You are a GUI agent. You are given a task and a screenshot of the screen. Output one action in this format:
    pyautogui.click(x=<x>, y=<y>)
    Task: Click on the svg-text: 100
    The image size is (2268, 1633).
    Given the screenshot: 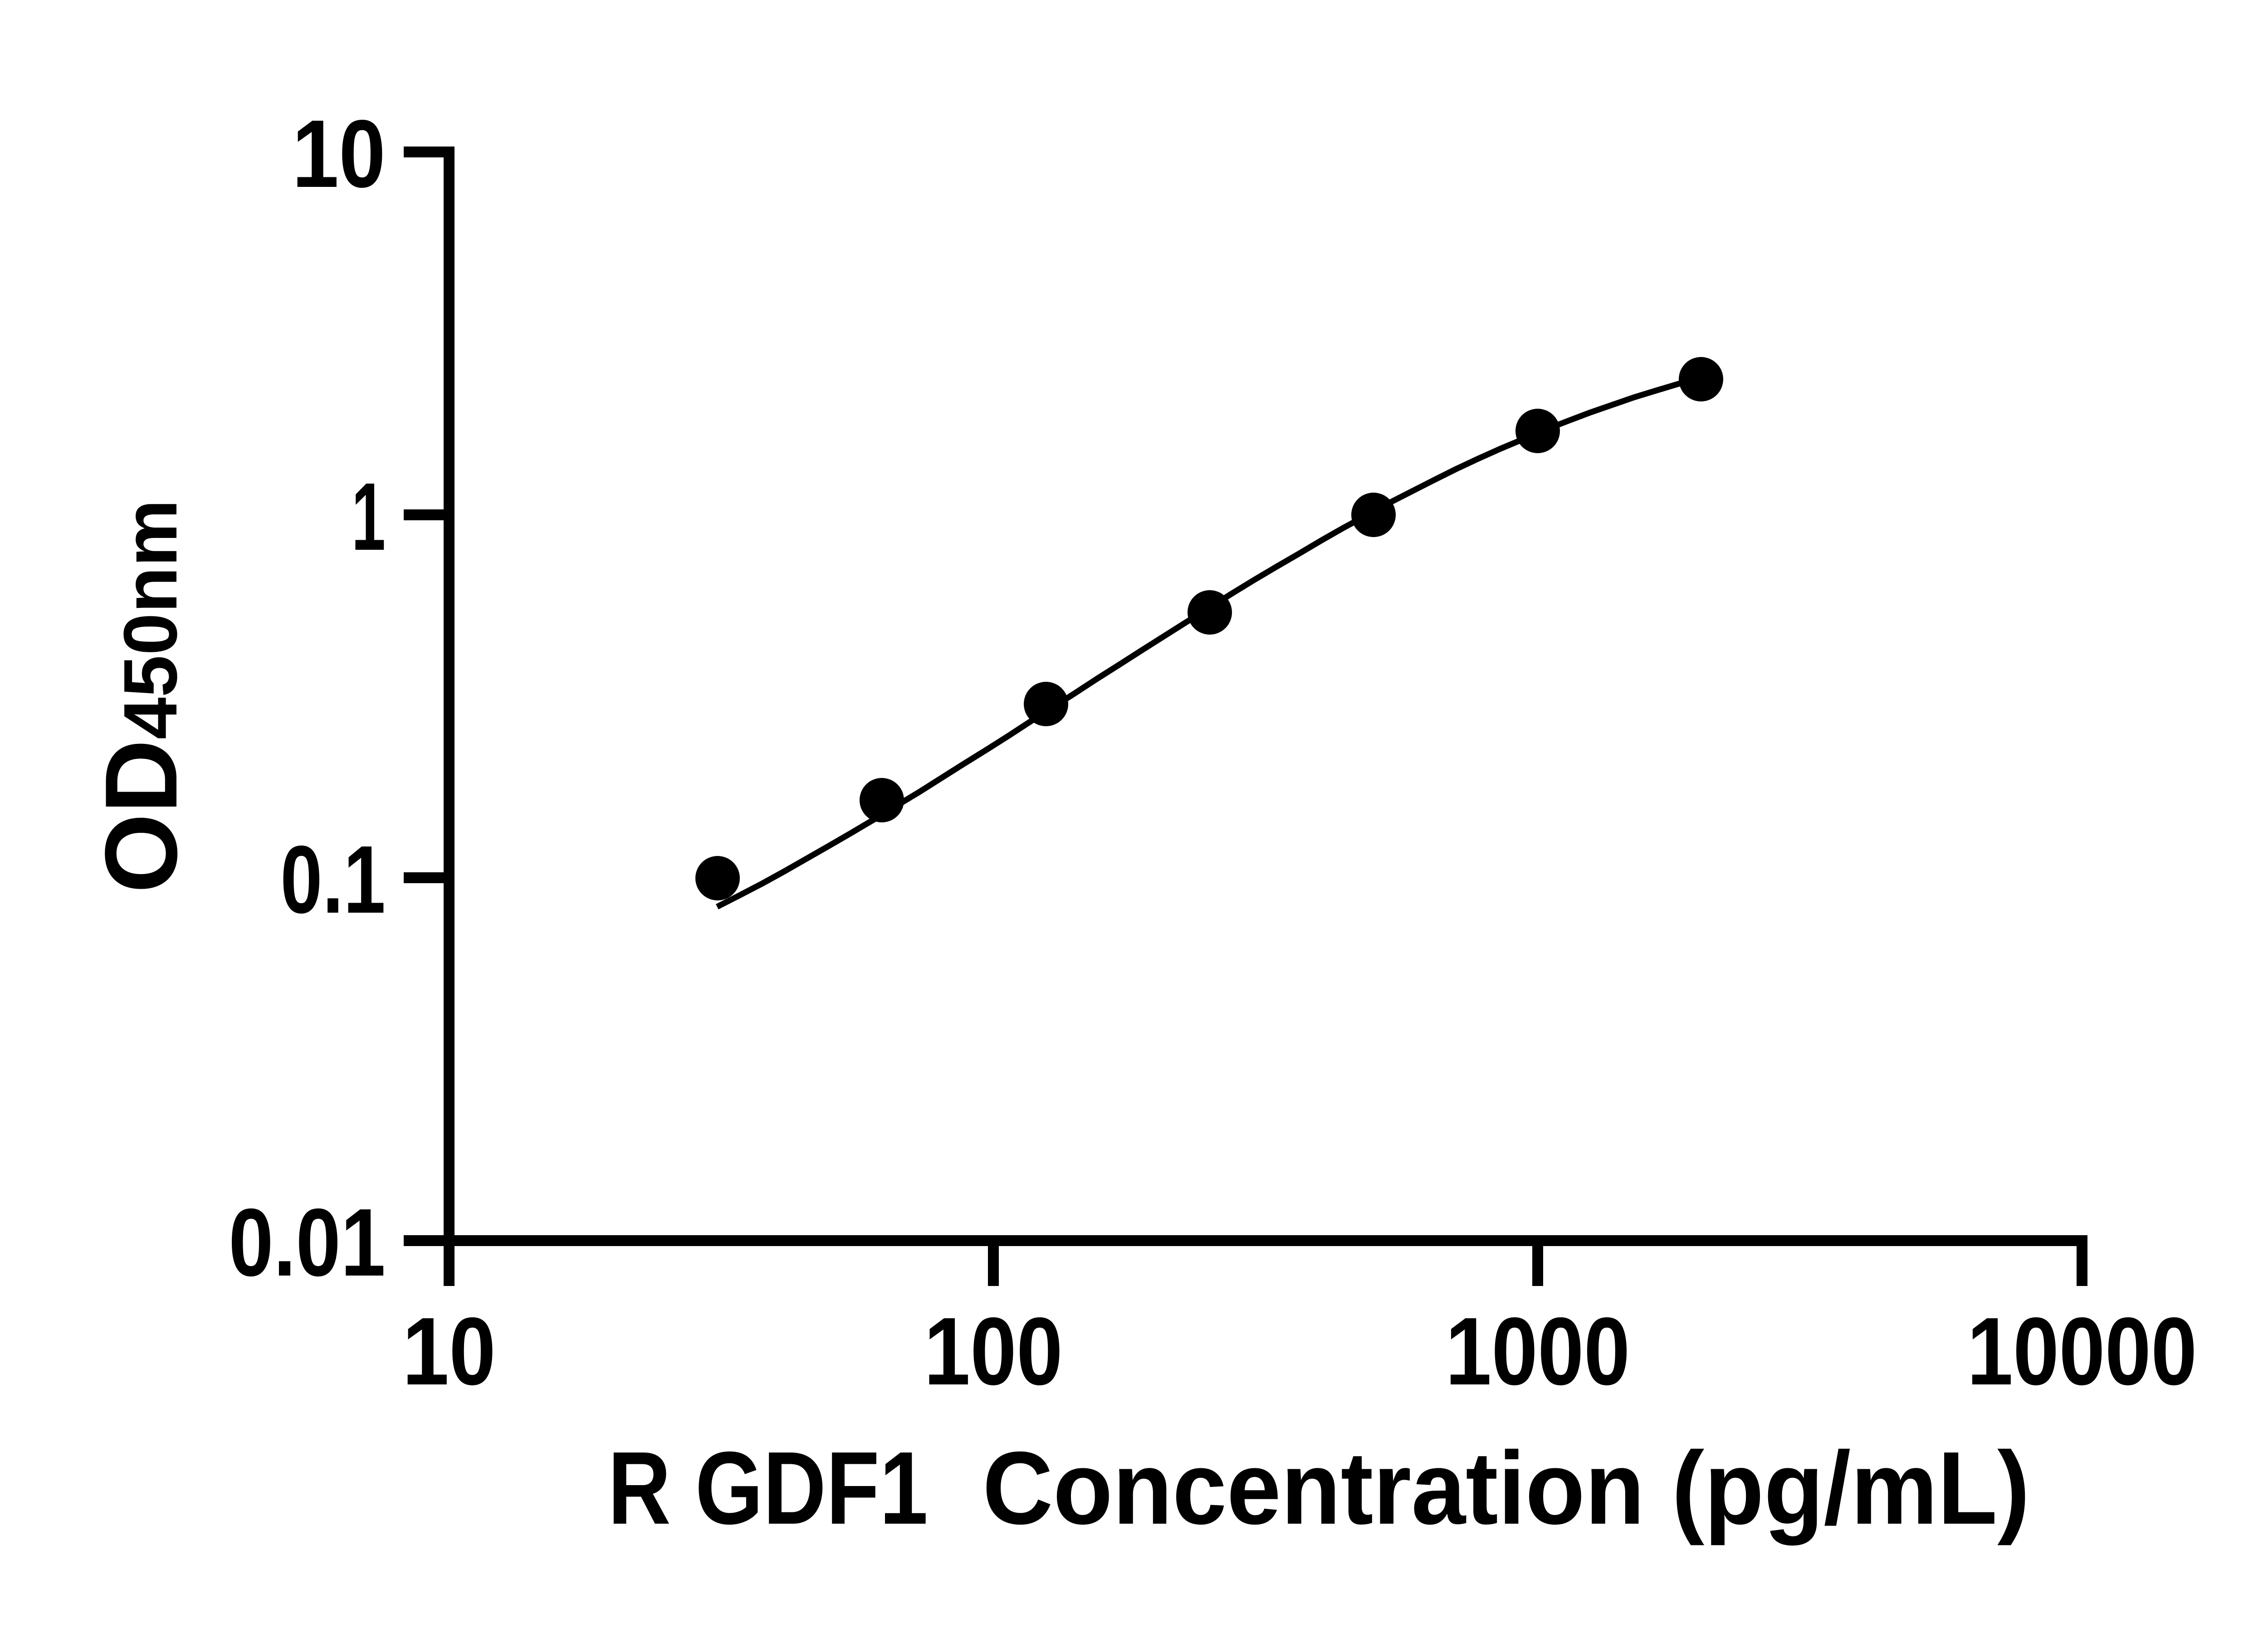 What is the action you would take?
    pyautogui.click(x=994, y=1351)
    